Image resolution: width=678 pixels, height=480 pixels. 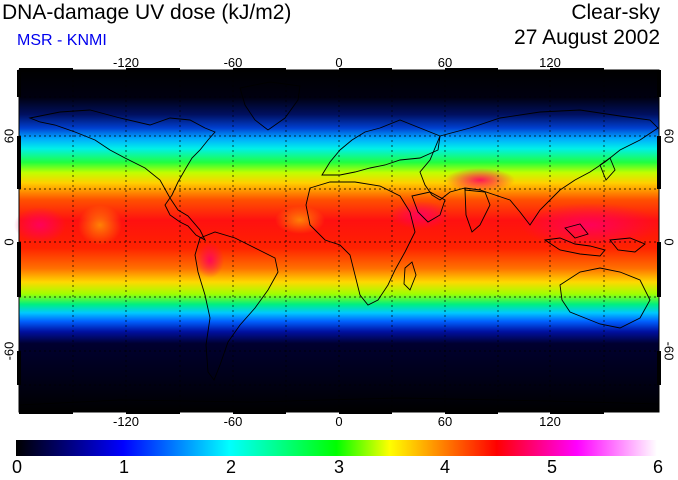 What do you see at coordinates (336, 448) in the screenshot?
I see `colorbar` at bounding box center [336, 448].